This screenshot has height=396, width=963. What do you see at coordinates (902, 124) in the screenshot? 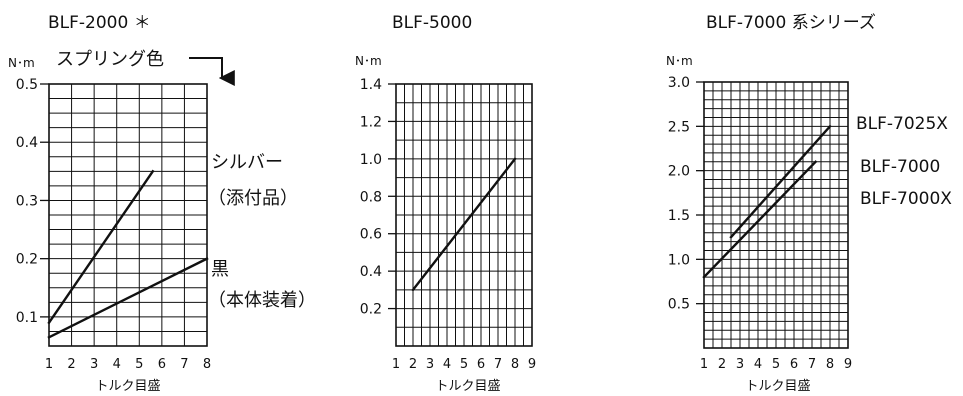
I see `series-label-blf-7025x: BLF-7025X` at bounding box center [902, 124].